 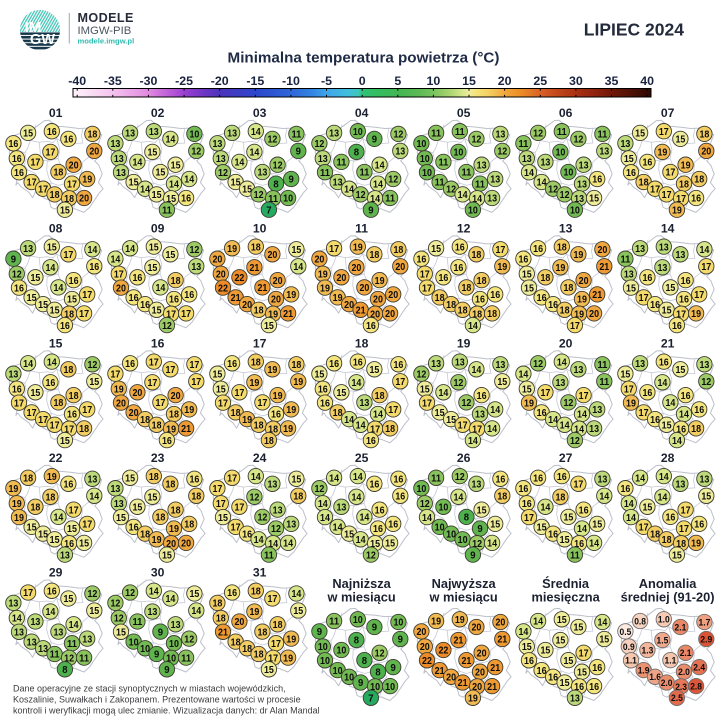 What do you see at coordinates (464, 113) in the screenshot?
I see `svg-text: 05` at bounding box center [464, 113].